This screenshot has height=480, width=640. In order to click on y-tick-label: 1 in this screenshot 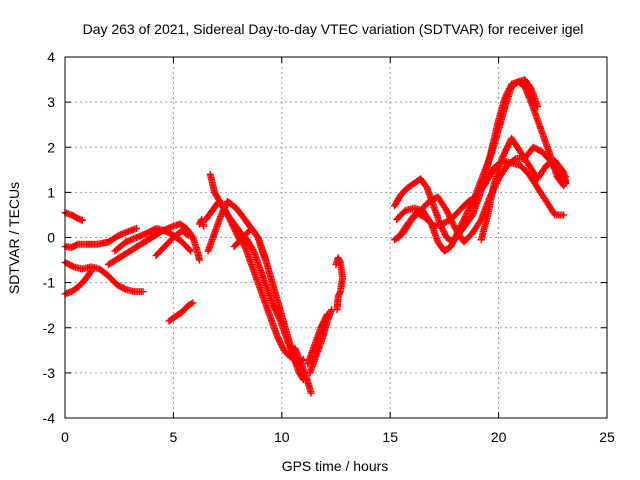, I will do `click(51, 192)`.